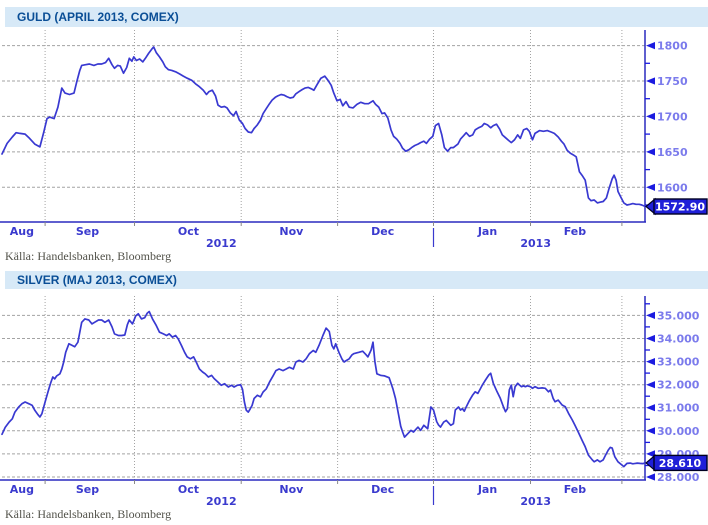  What do you see at coordinates (678, 477) in the screenshot?
I see `y-tick-label: 28.000` at bounding box center [678, 477].